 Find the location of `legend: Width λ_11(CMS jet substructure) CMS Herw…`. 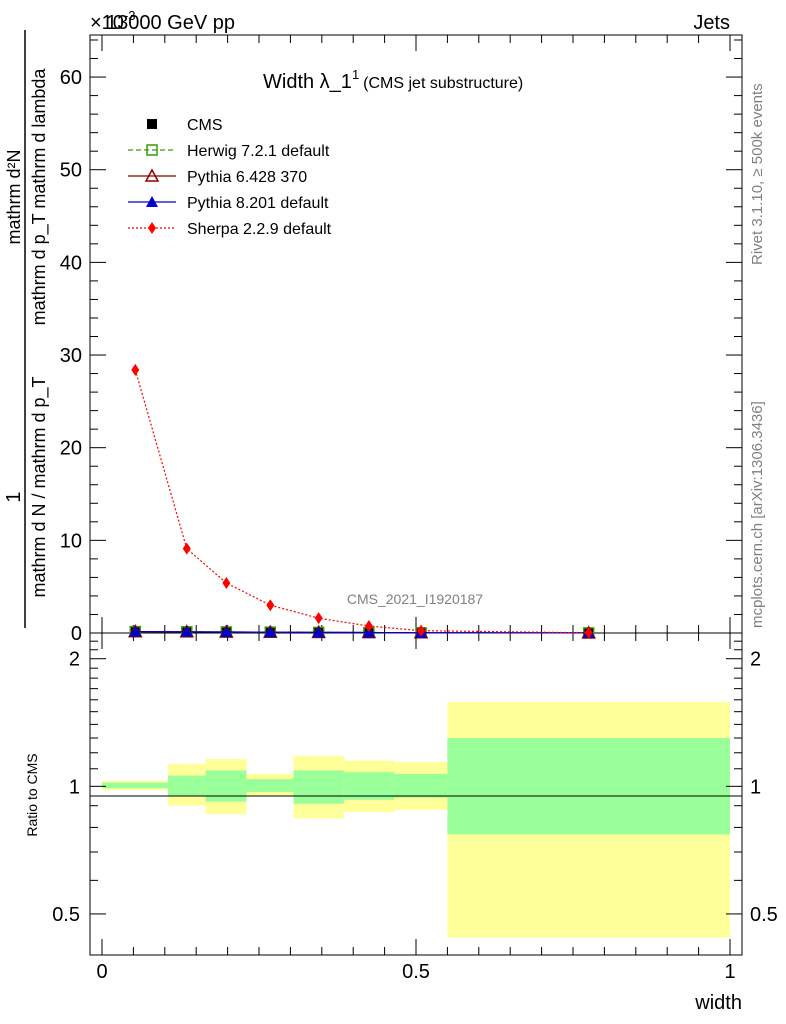

legend: Width λ_11(CMS jet substructure) CMS Herw… is located at coordinates (325, 152).